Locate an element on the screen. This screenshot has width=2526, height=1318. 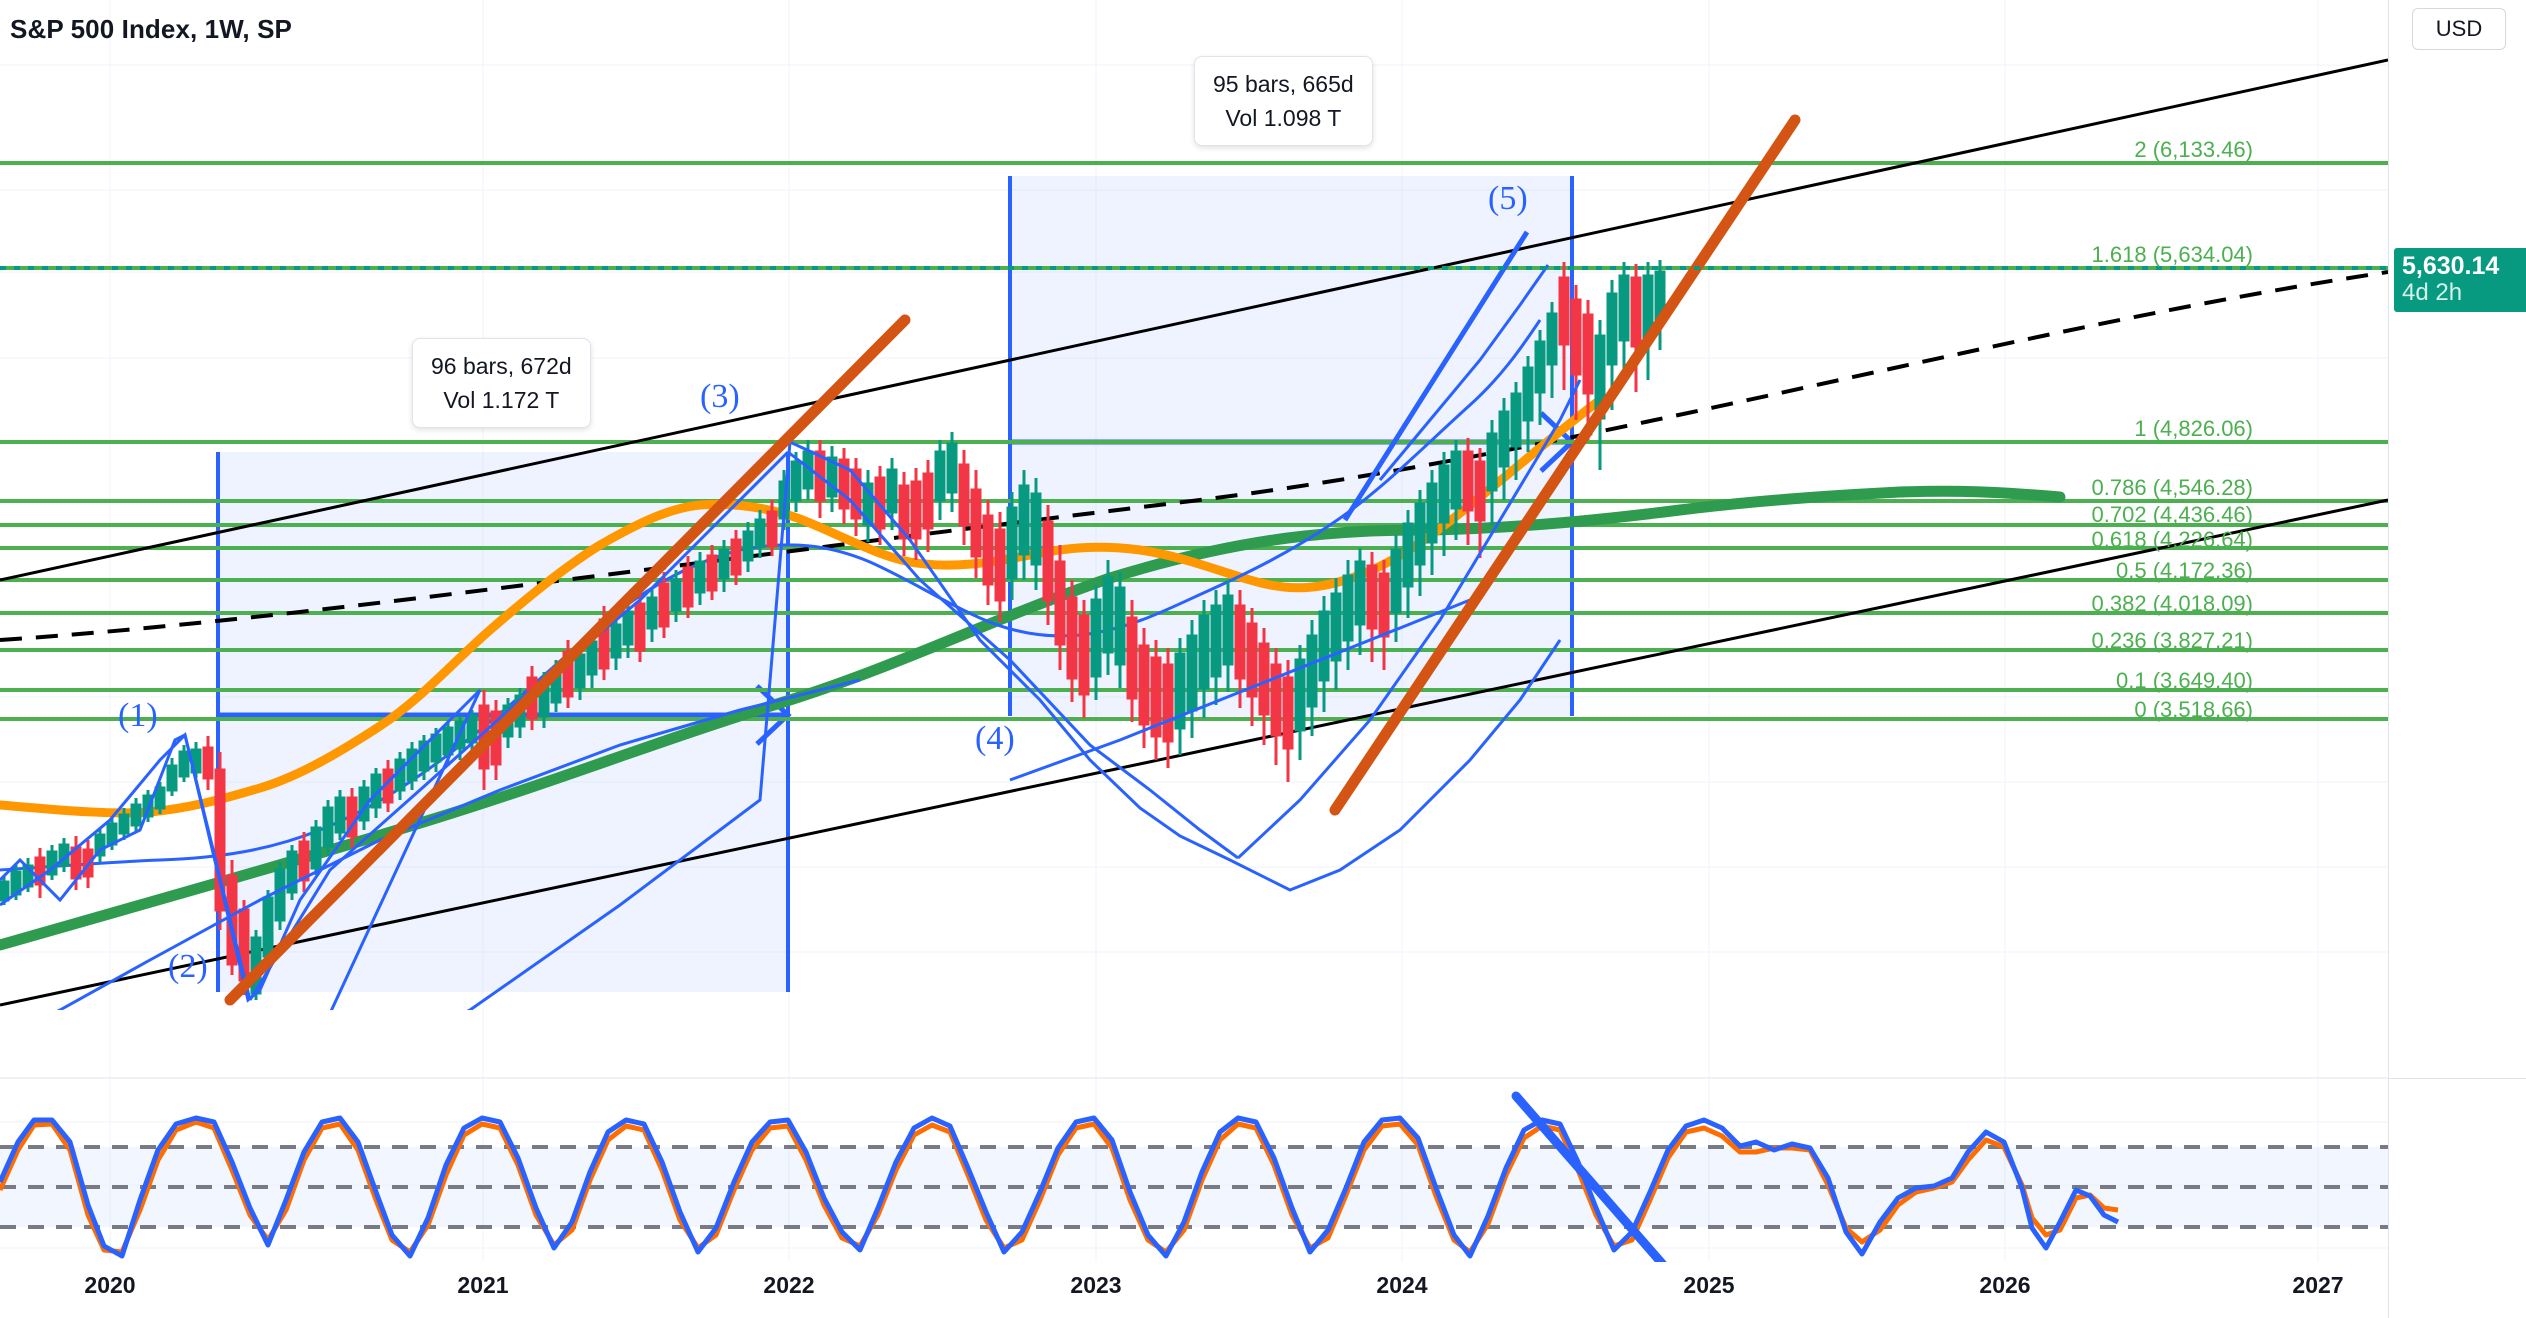
stoch-d-line is located at coordinates (1059, 1187).